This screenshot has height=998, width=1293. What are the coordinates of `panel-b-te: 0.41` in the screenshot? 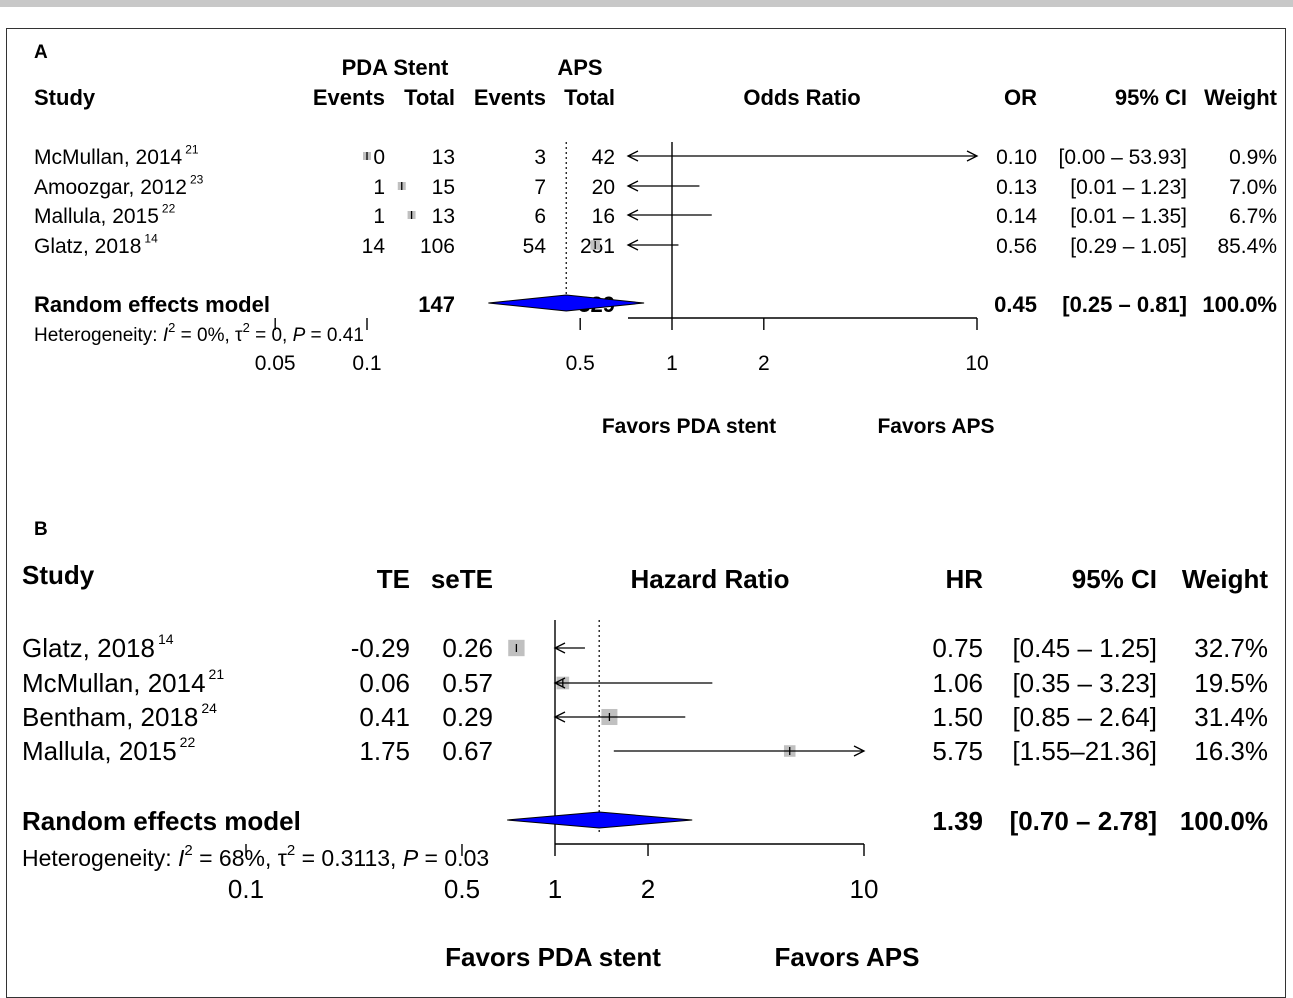 It's located at (384, 717).